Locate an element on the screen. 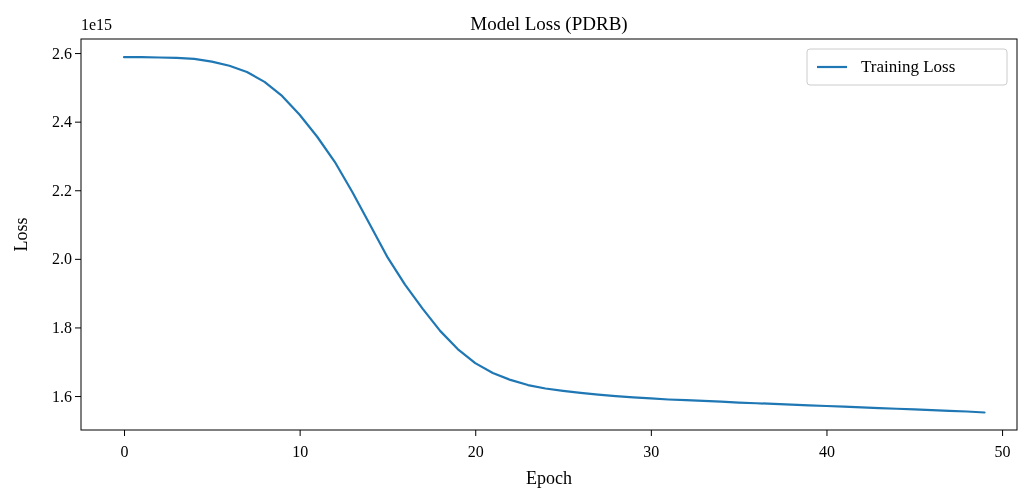 The image size is (1018, 492). x-axis-title: Epoch is located at coordinates (549, 478).